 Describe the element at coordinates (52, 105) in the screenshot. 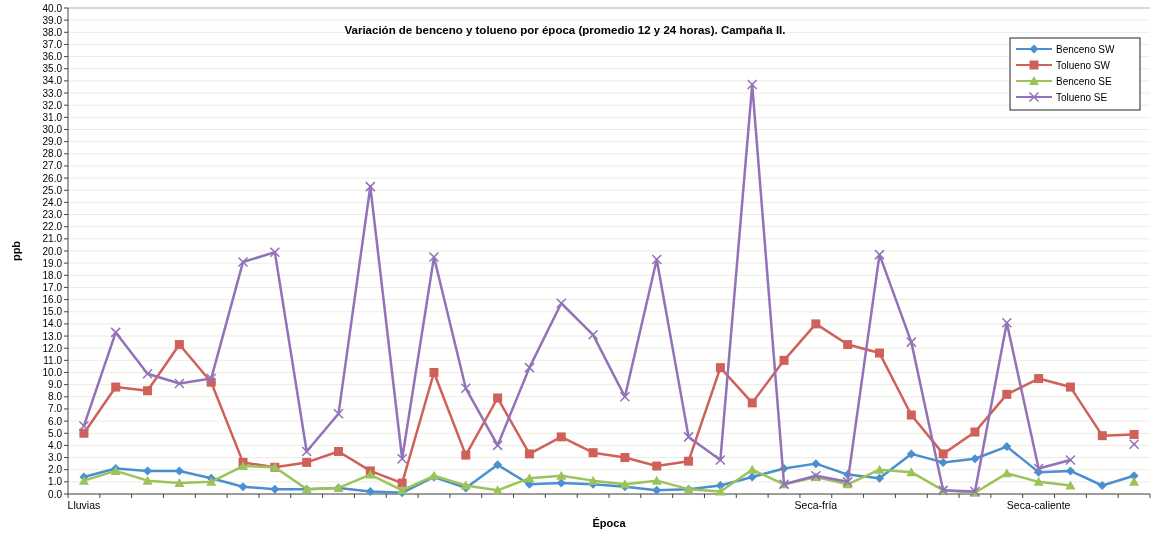

I see `y-tick-label: 32.0` at that location.